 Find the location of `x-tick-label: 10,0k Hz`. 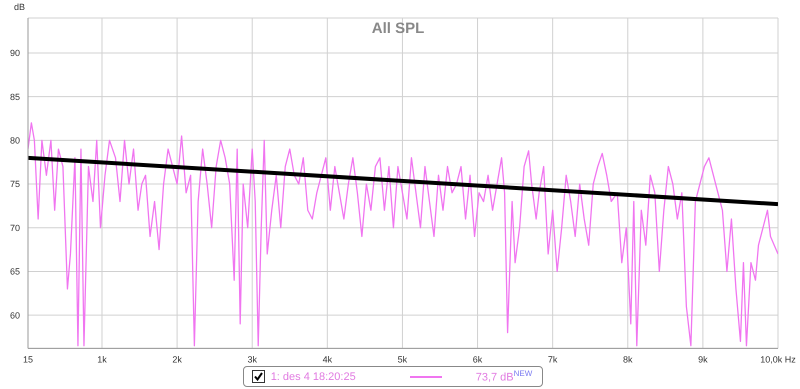

x-tick-label: 10,0k Hz is located at coordinates (778, 359).